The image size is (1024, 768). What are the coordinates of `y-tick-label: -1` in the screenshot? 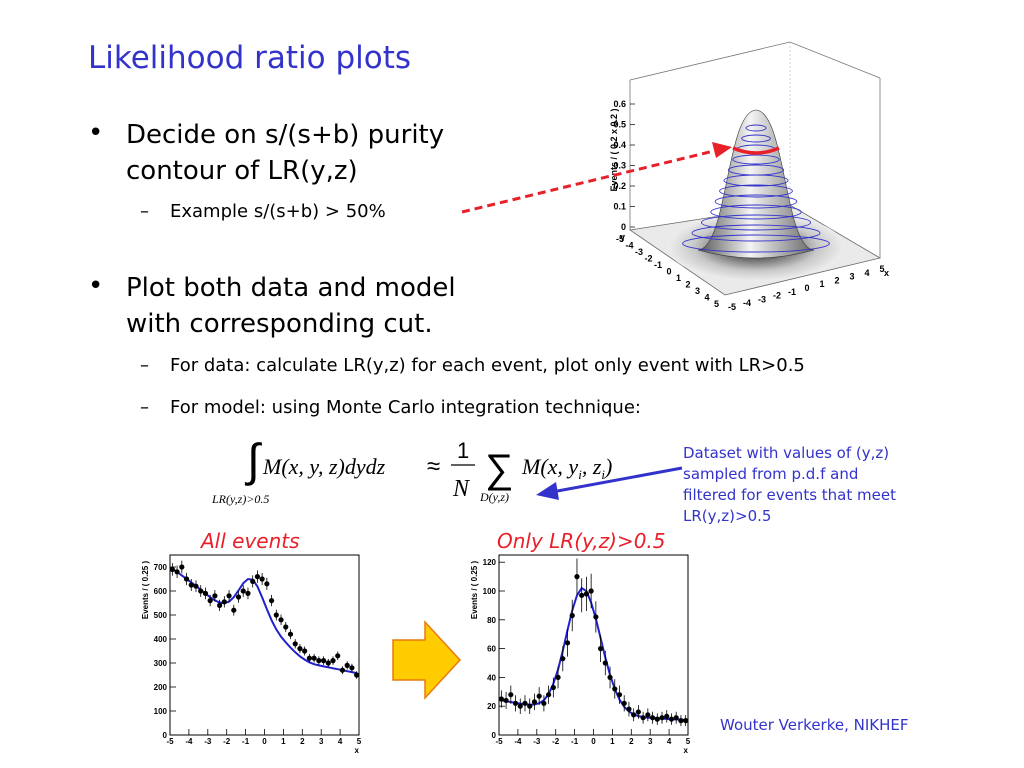 It's located at (658, 265).